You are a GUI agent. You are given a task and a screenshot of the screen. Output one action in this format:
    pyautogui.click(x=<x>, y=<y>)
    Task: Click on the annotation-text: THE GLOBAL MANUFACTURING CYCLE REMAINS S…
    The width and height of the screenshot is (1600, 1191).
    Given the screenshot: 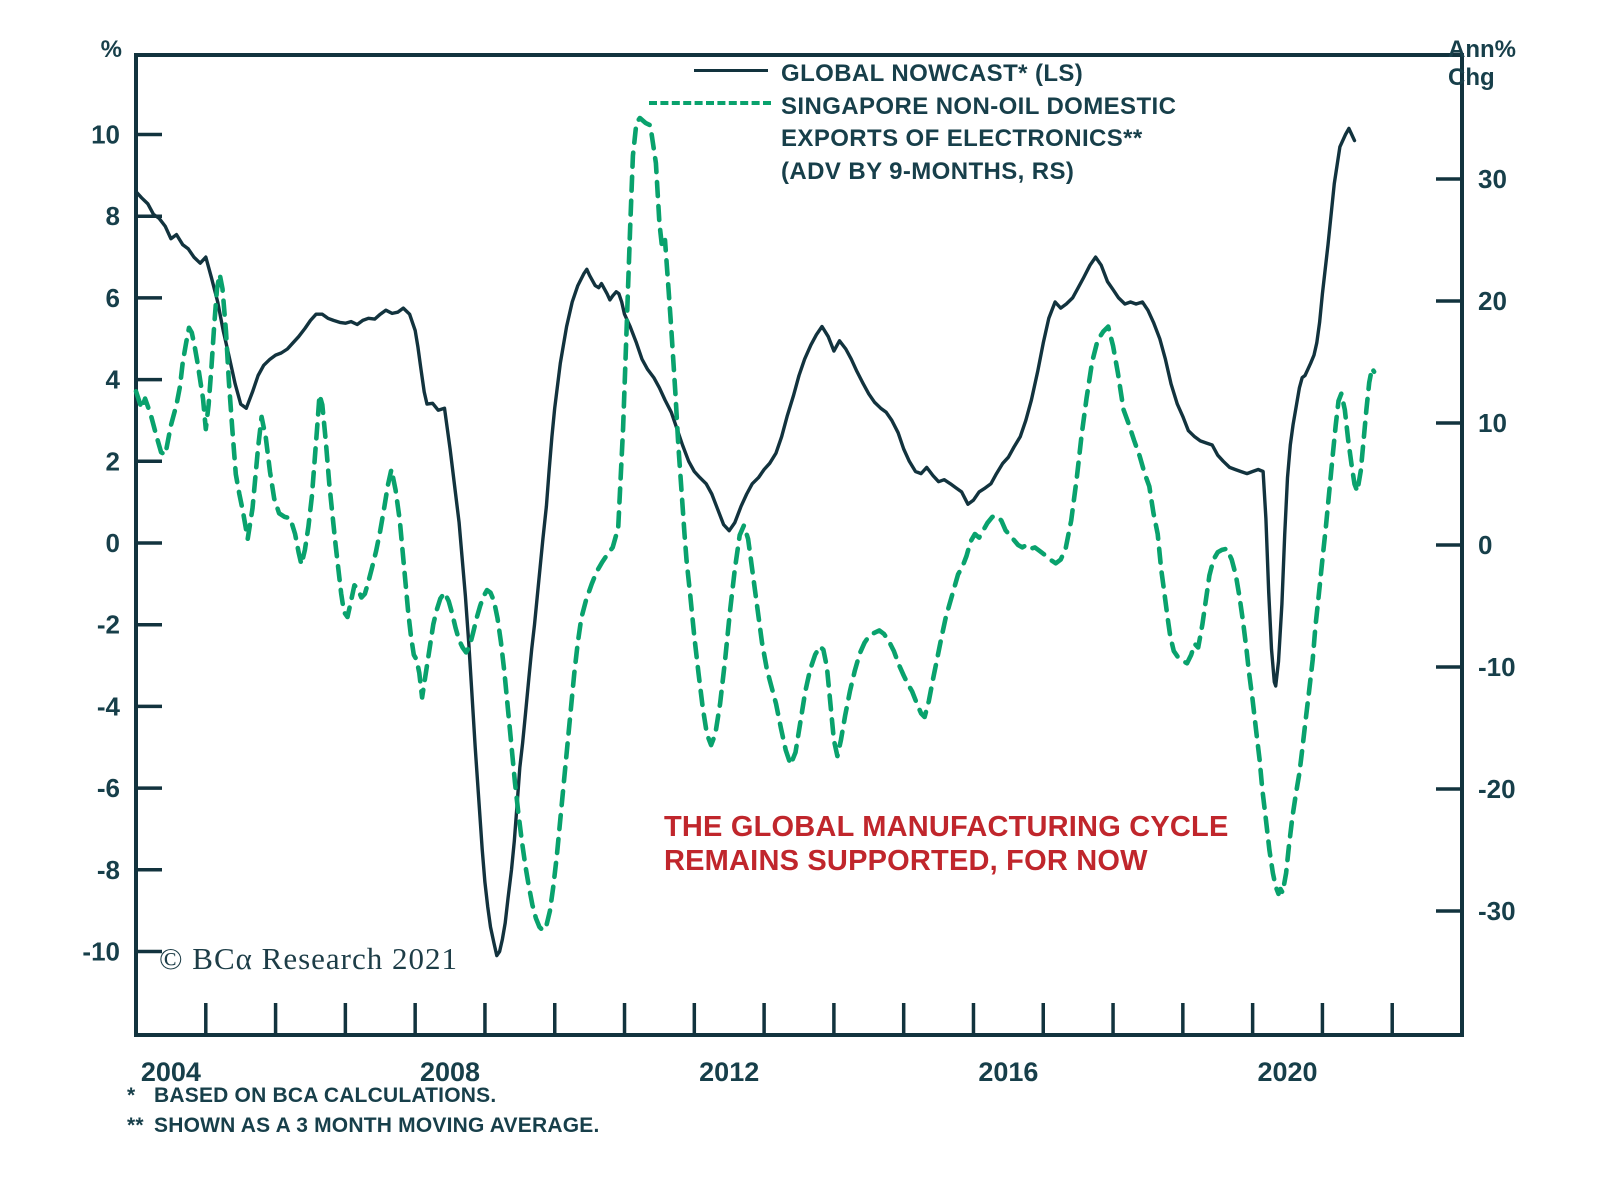 What is the action you would take?
    pyautogui.click(x=946, y=844)
    